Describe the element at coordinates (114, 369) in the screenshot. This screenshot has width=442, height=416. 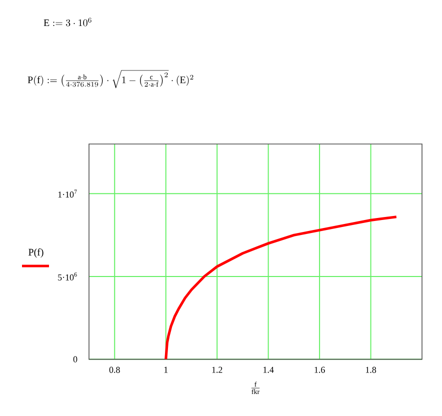
I see `x-tick-label: 0.8` at that location.